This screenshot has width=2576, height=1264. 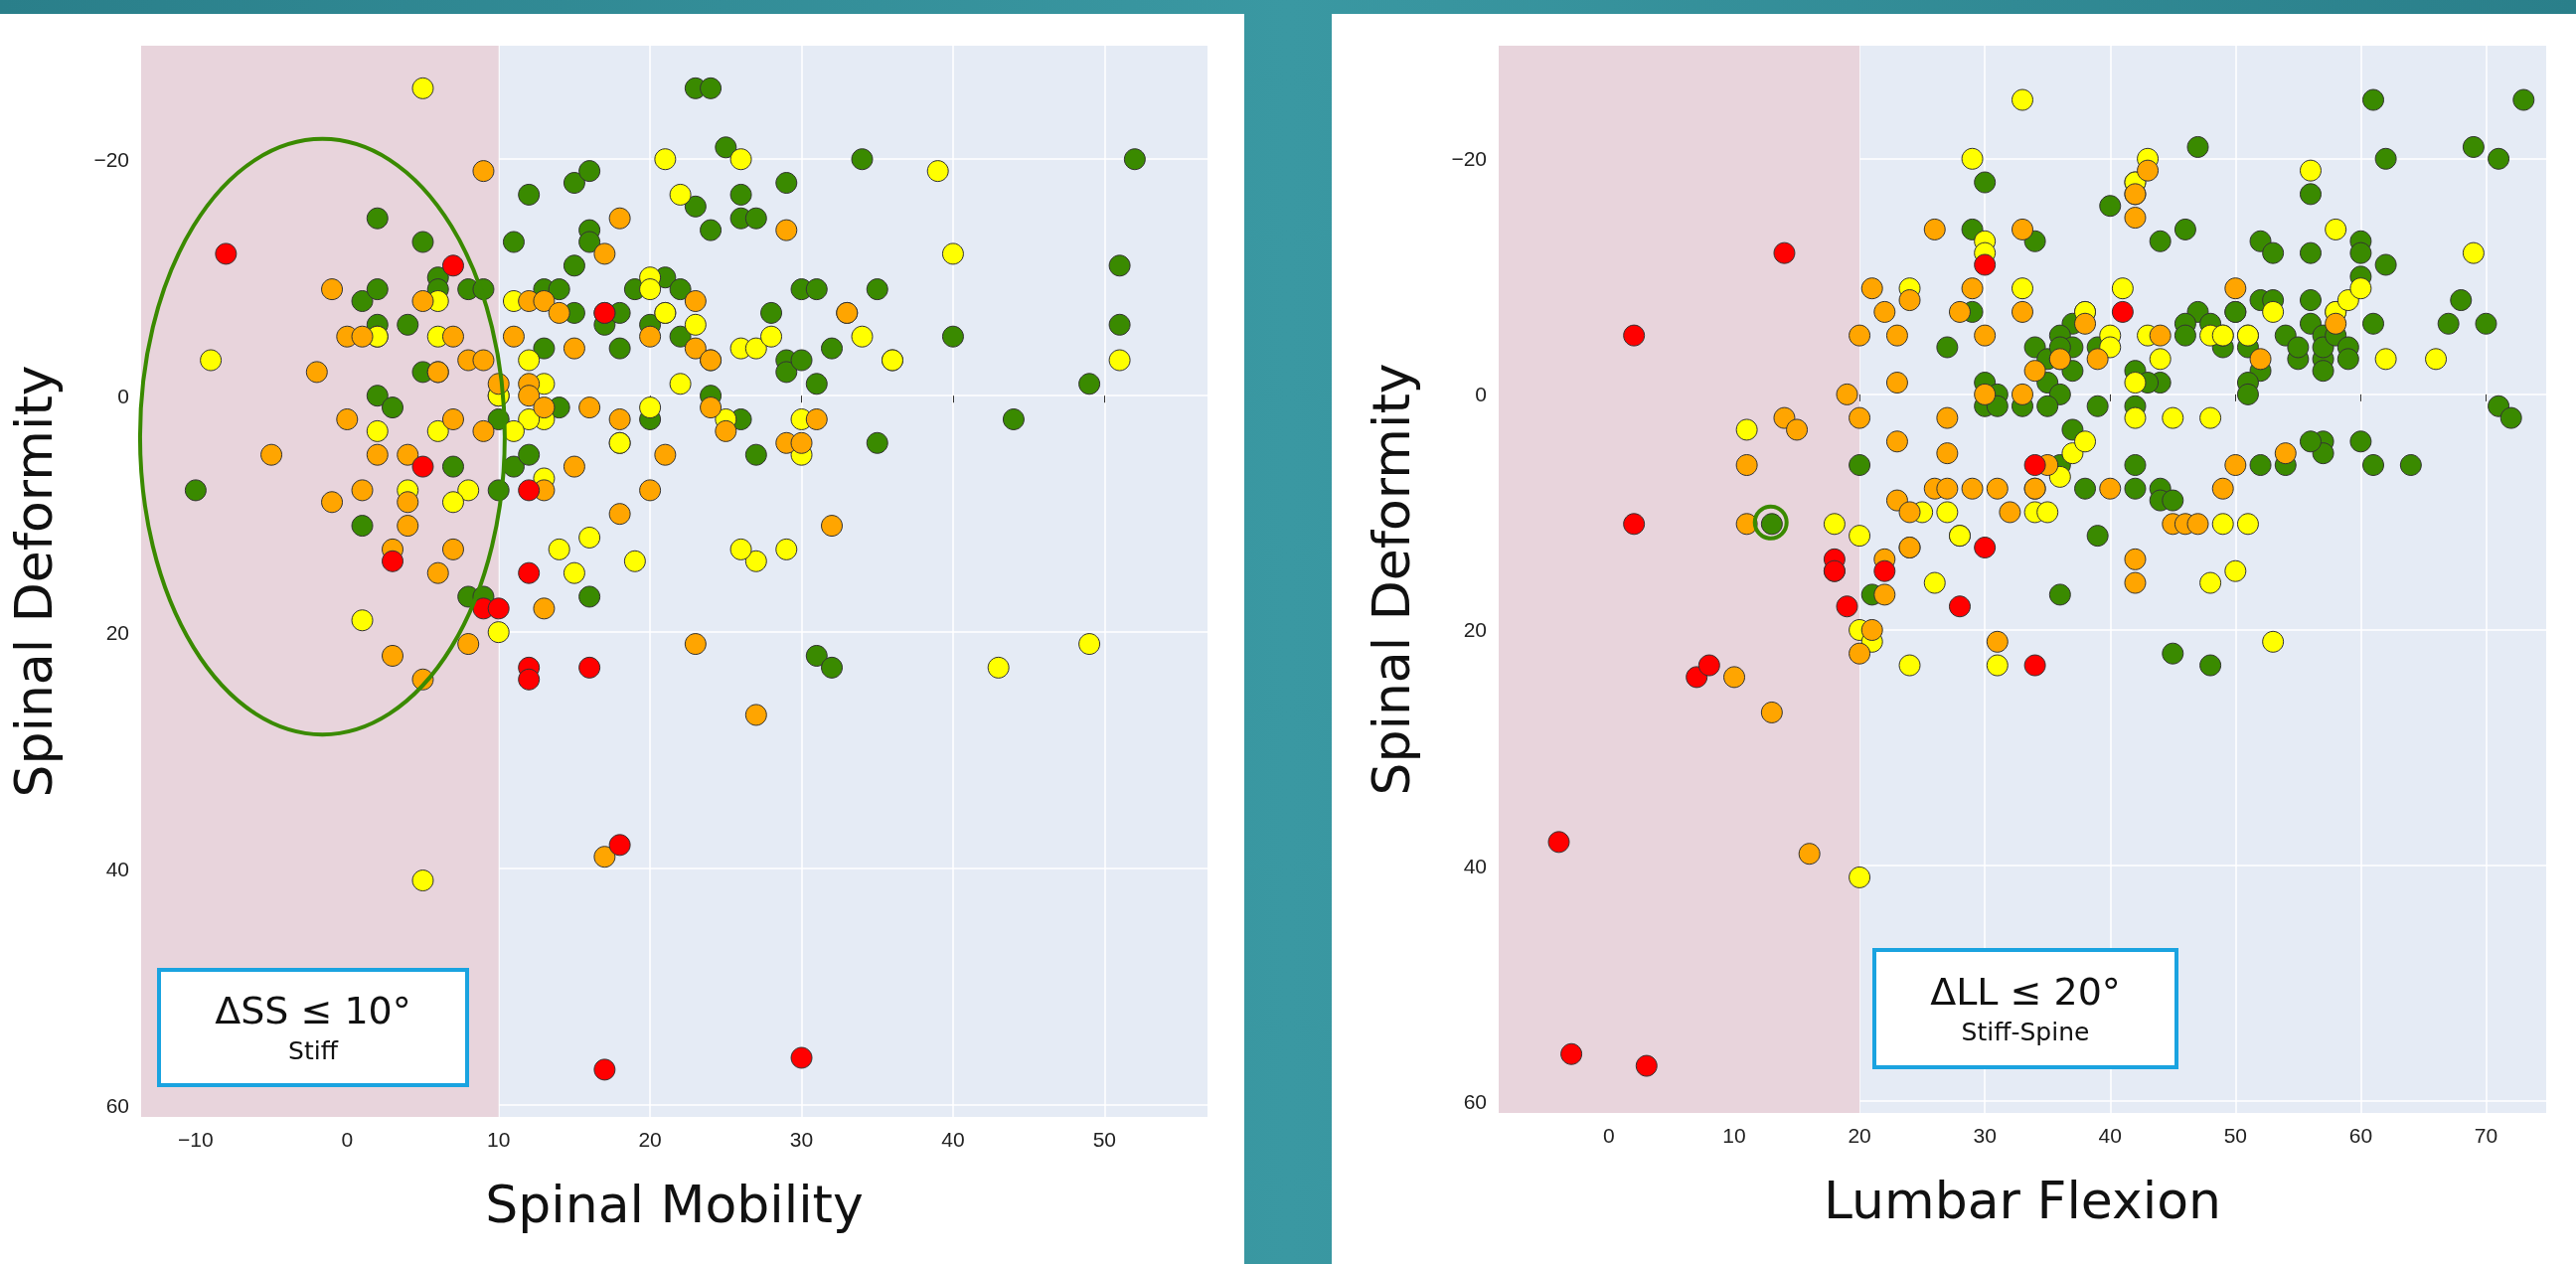 What do you see at coordinates (196, 1139) in the screenshot?
I see `x-tick-label: −10` at bounding box center [196, 1139].